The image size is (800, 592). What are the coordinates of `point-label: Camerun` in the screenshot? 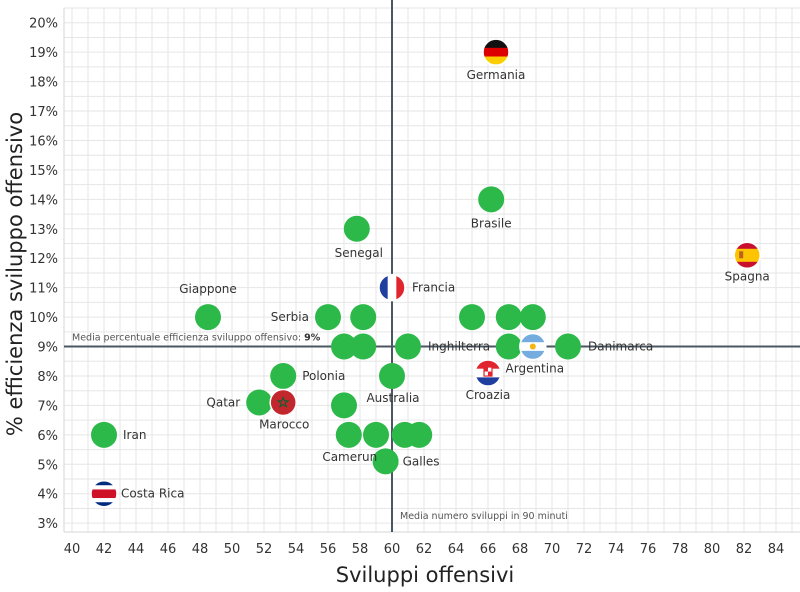 It's located at (349, 457).